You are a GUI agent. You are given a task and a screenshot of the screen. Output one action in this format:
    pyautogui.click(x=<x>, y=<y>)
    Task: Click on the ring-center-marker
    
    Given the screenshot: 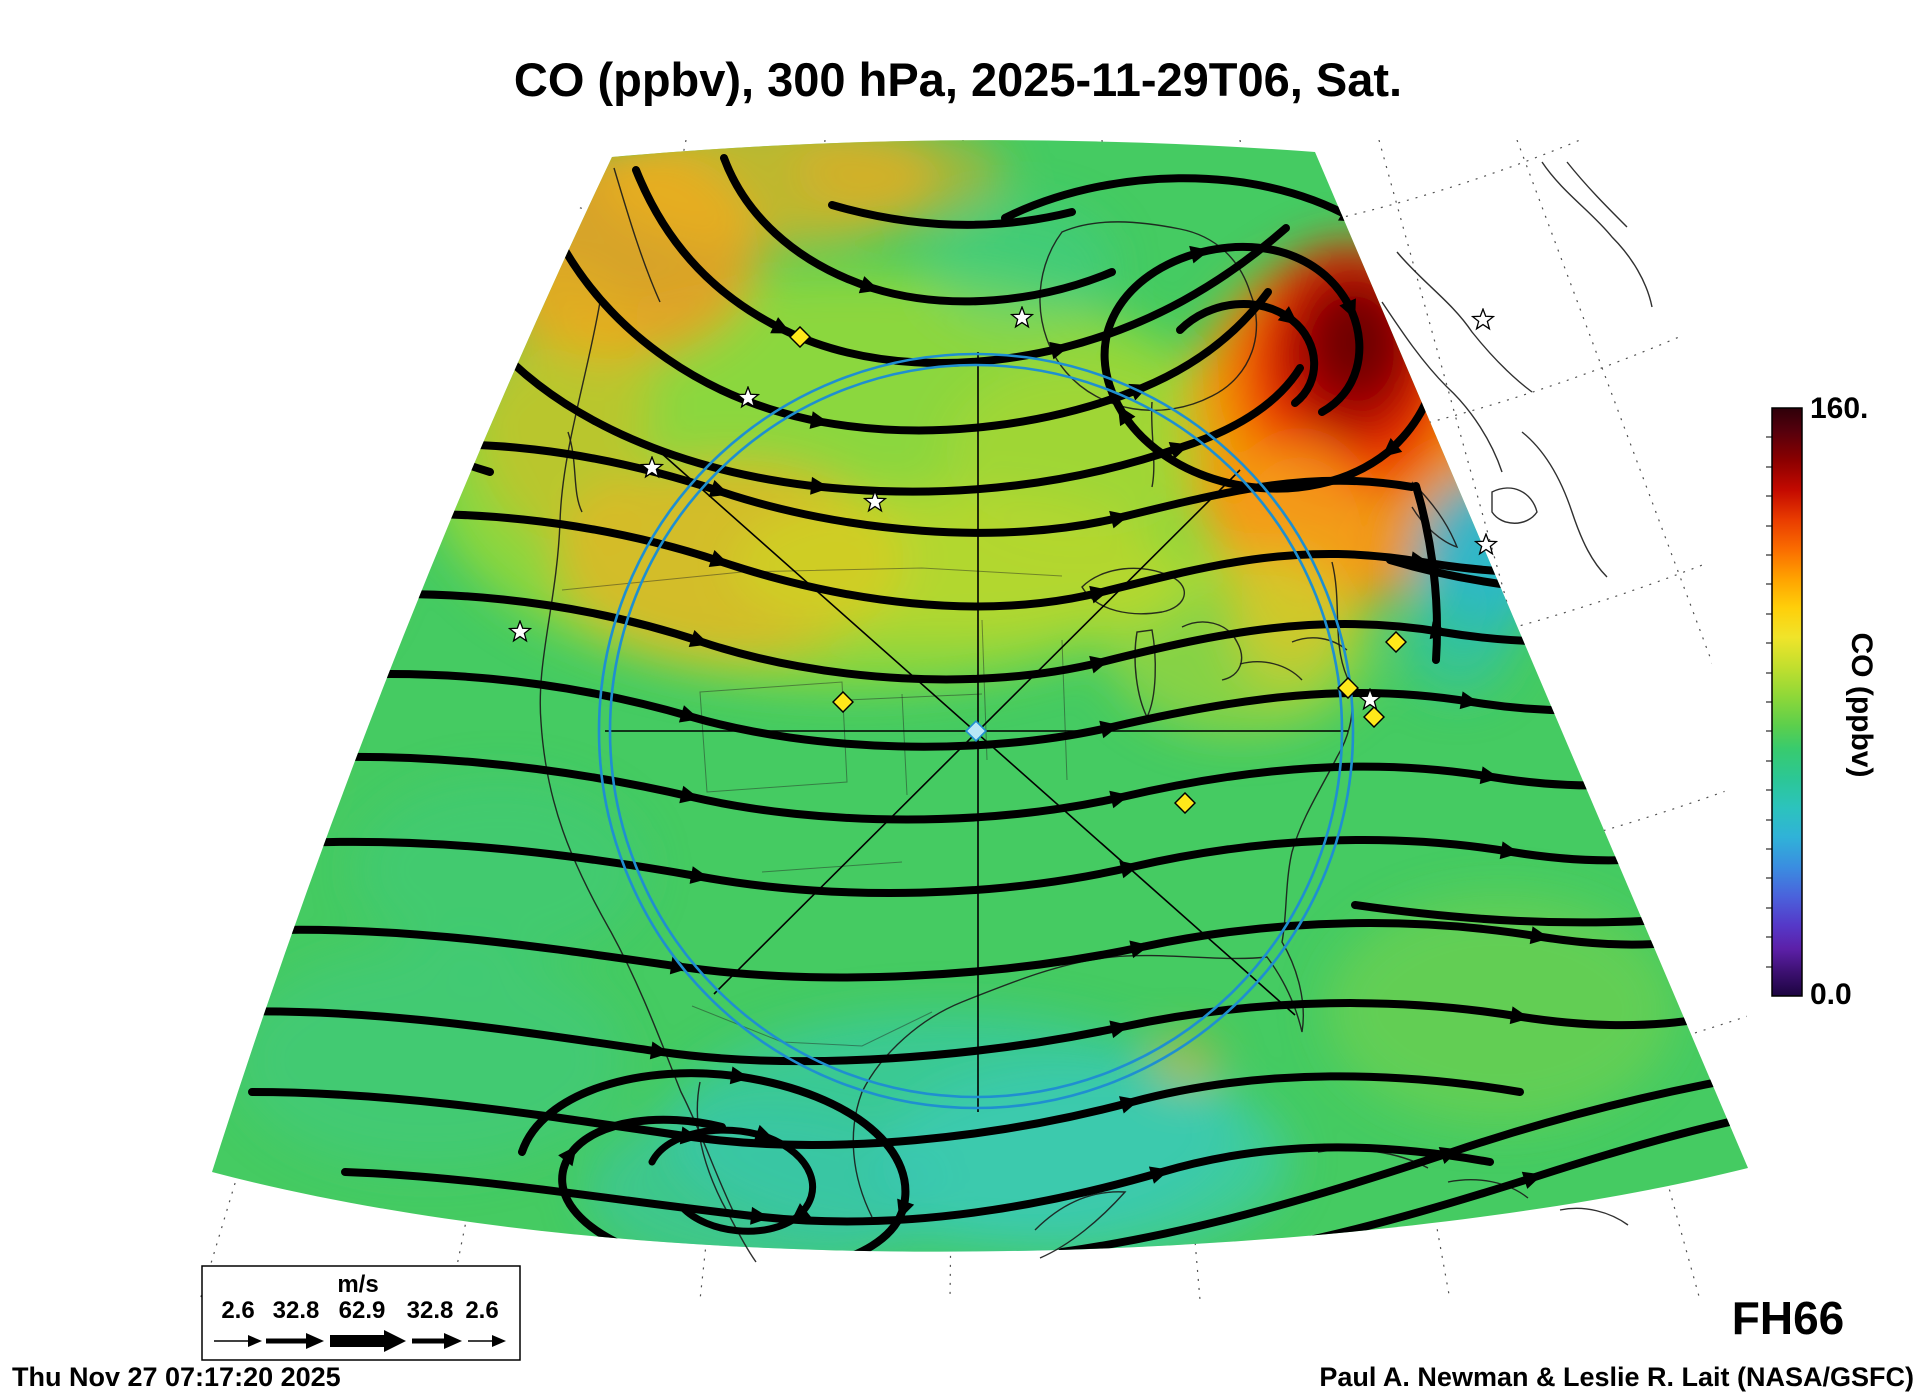 What is the action you would take?
    pyautogui.click(x=976, y=731)
    